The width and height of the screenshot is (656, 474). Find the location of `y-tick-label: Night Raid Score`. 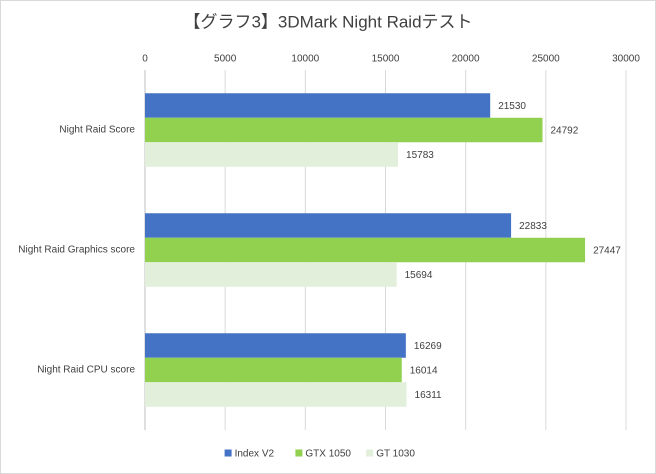

y-tick-label: Night Raid Score is located at coordinates (97, 130).